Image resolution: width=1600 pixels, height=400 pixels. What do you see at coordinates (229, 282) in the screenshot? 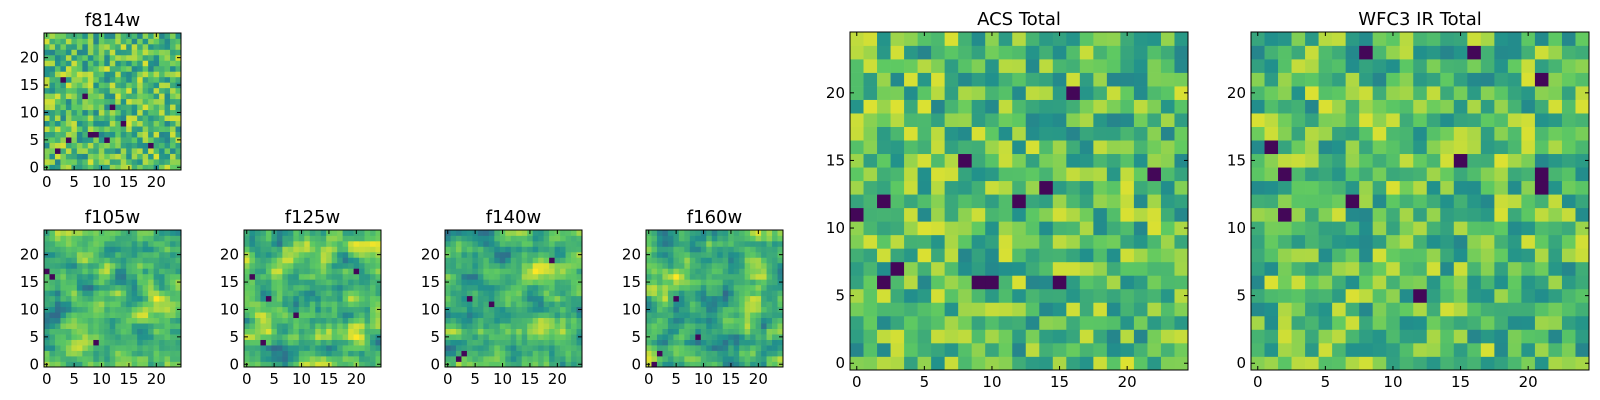
I see `y-tick-label: 15` at bounding box center [229, 282].